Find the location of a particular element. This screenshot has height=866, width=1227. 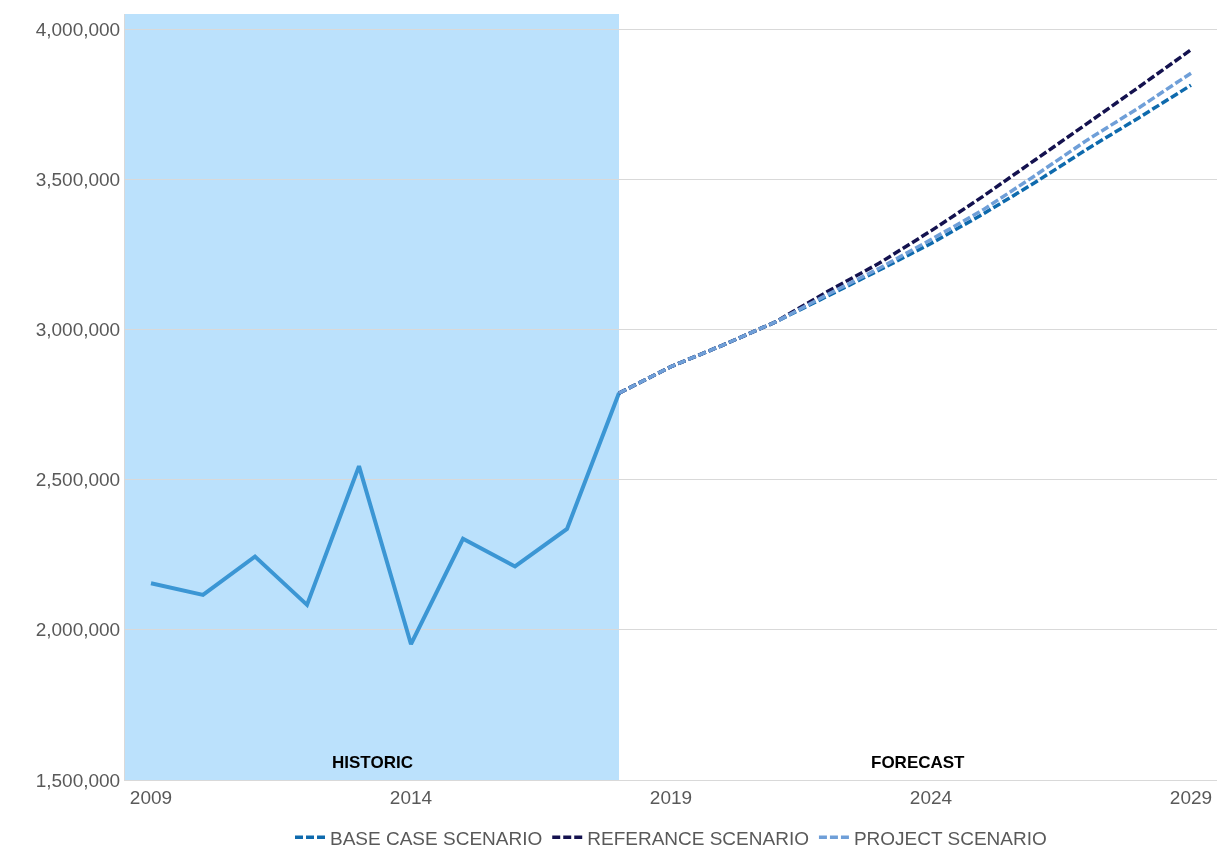

y-tick-label: 2,000,000 is located at coordinates (78, 630).